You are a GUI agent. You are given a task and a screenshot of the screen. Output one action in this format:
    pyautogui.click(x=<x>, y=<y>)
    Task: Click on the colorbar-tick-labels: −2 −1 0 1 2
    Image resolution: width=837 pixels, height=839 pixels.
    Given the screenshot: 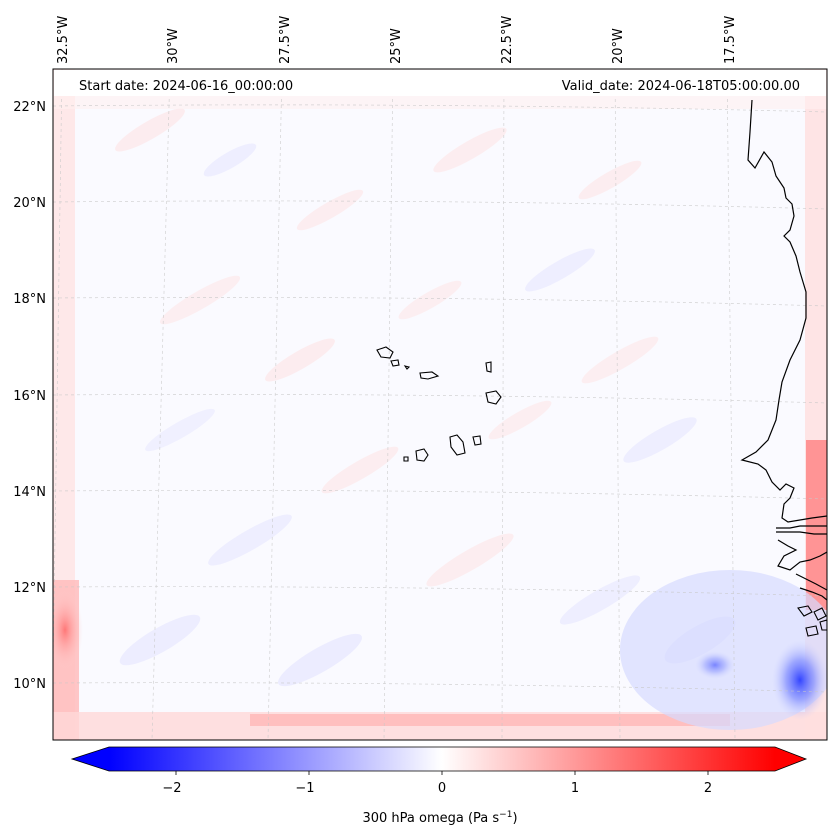 What is the action you would take?
    pyautogui.click(x=437, y=788)
    